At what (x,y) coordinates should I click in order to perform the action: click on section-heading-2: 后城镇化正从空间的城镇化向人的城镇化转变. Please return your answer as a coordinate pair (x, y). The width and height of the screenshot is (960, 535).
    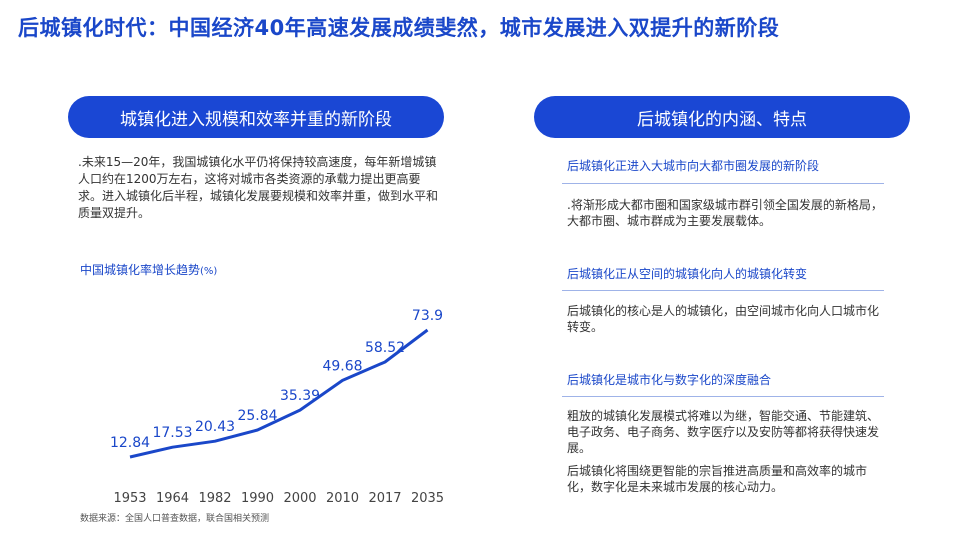
    Looking at the image, I should click on (687, 274).